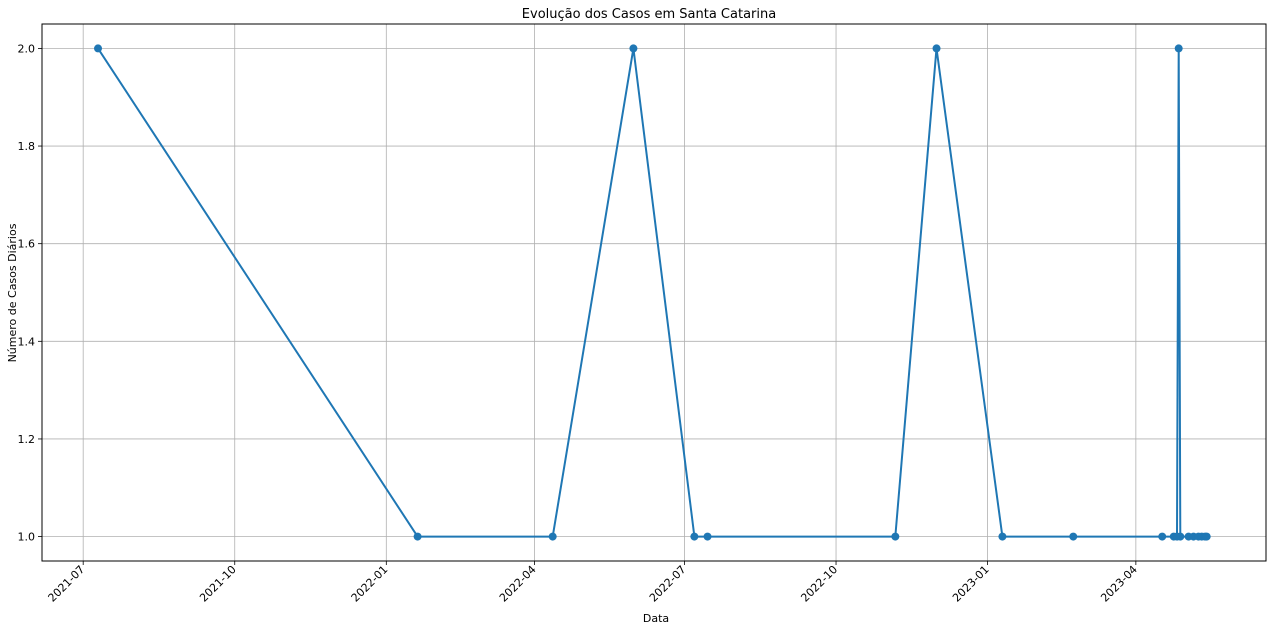 Image resolution: width=1272 pixels, height=631 pixels. I want to click on y-axis: 1.0 1.2 1.4 1.6 1.8 2.0, so click(30, 293).